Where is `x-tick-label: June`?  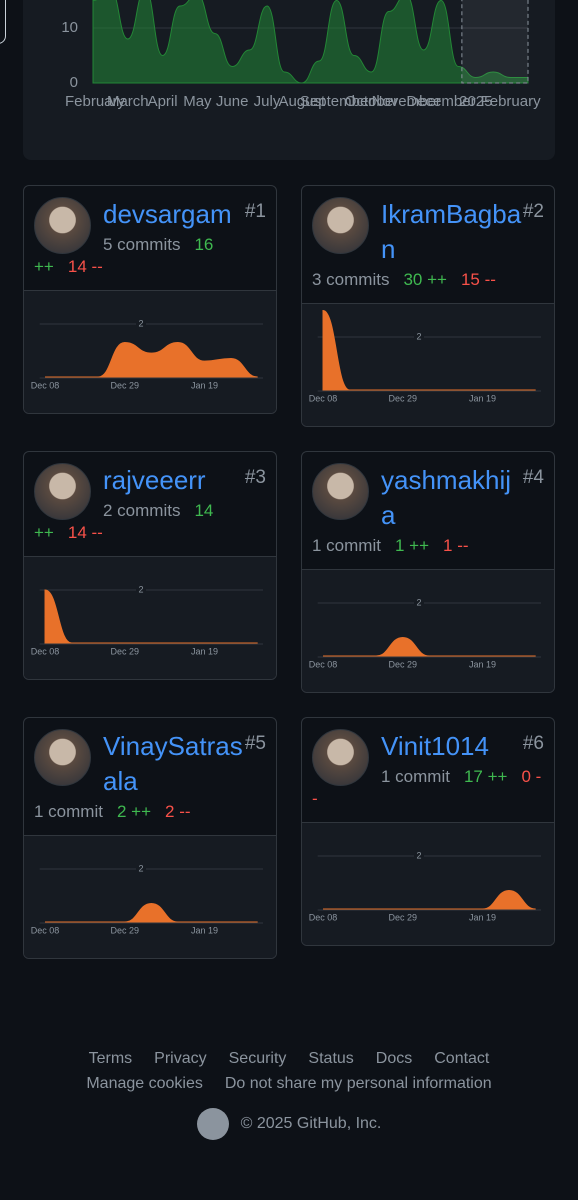 x-tick-label: June is located at coordinates (232, 101).